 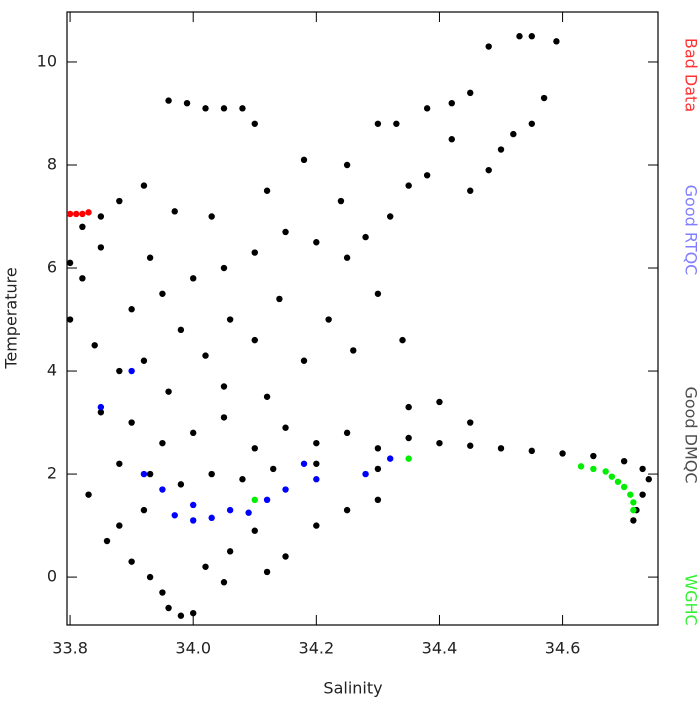 What do you see at coordinates (691, 75) in the screenshot?
I see `legend-entry: Bad Data` at bounding box center [691, 75].